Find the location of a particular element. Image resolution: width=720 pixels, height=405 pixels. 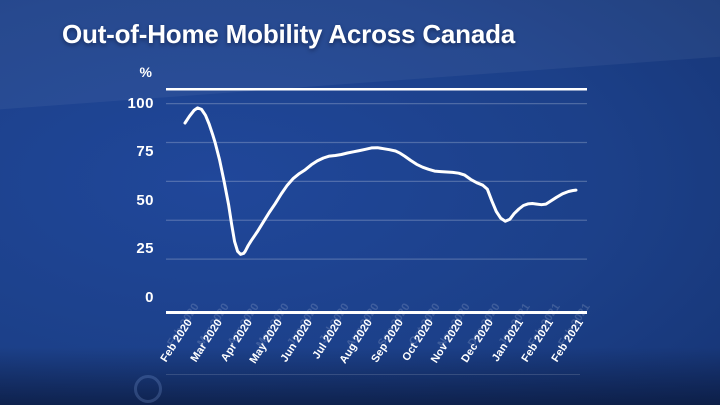

y-tick-label: 50 is located at coordinates (145, 200).